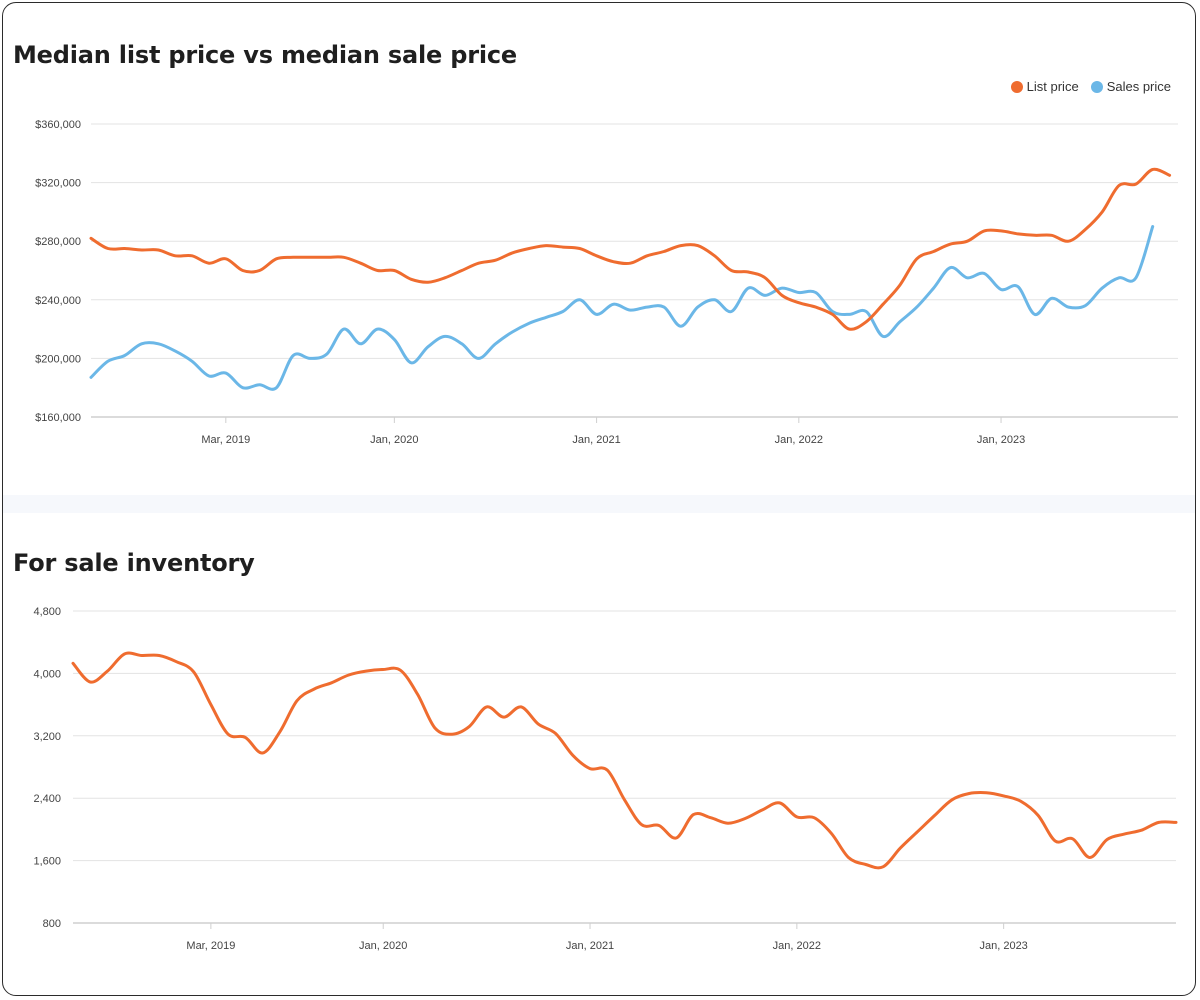 The image size is (1200, 1000). What do you see at coordinates (47, 799) in the screenshot?
I see `inventory-chart-y-tick-label: 2,400` at bounding box center [47, 799].